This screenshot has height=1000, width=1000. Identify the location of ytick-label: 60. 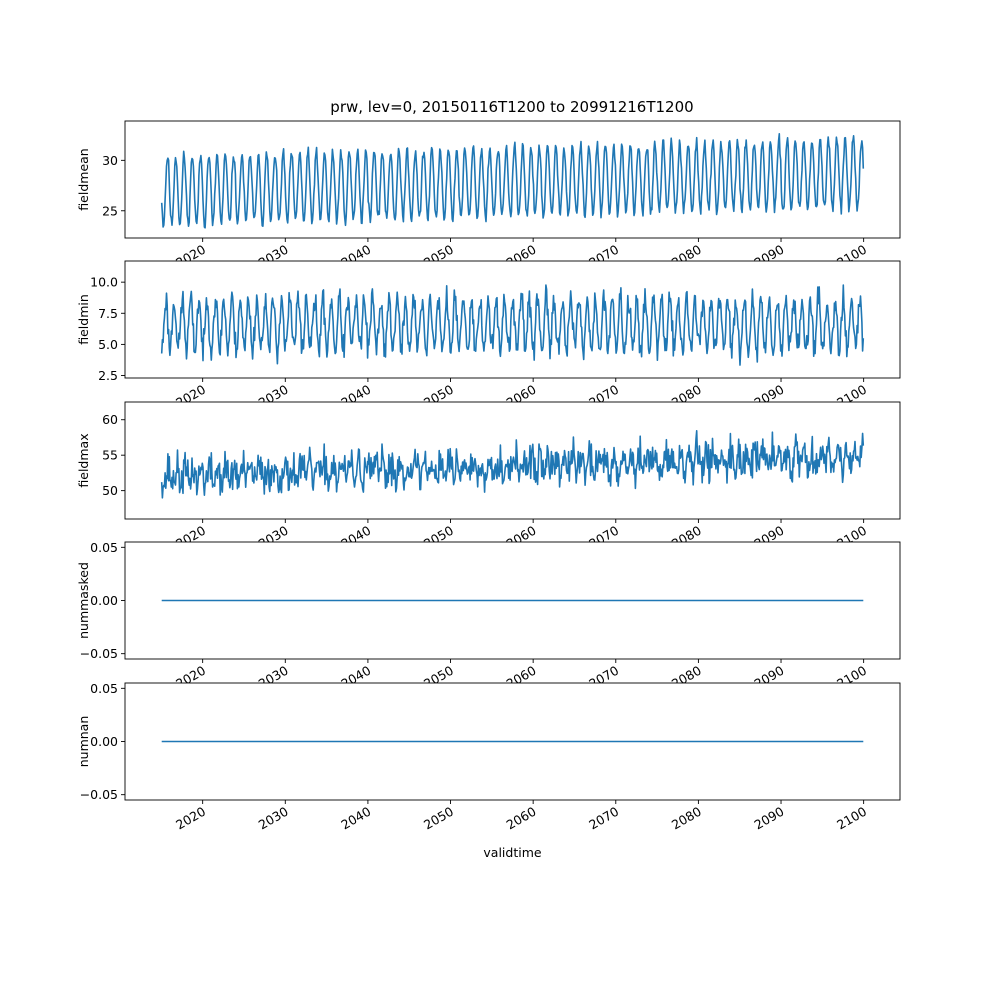
(110, 419).